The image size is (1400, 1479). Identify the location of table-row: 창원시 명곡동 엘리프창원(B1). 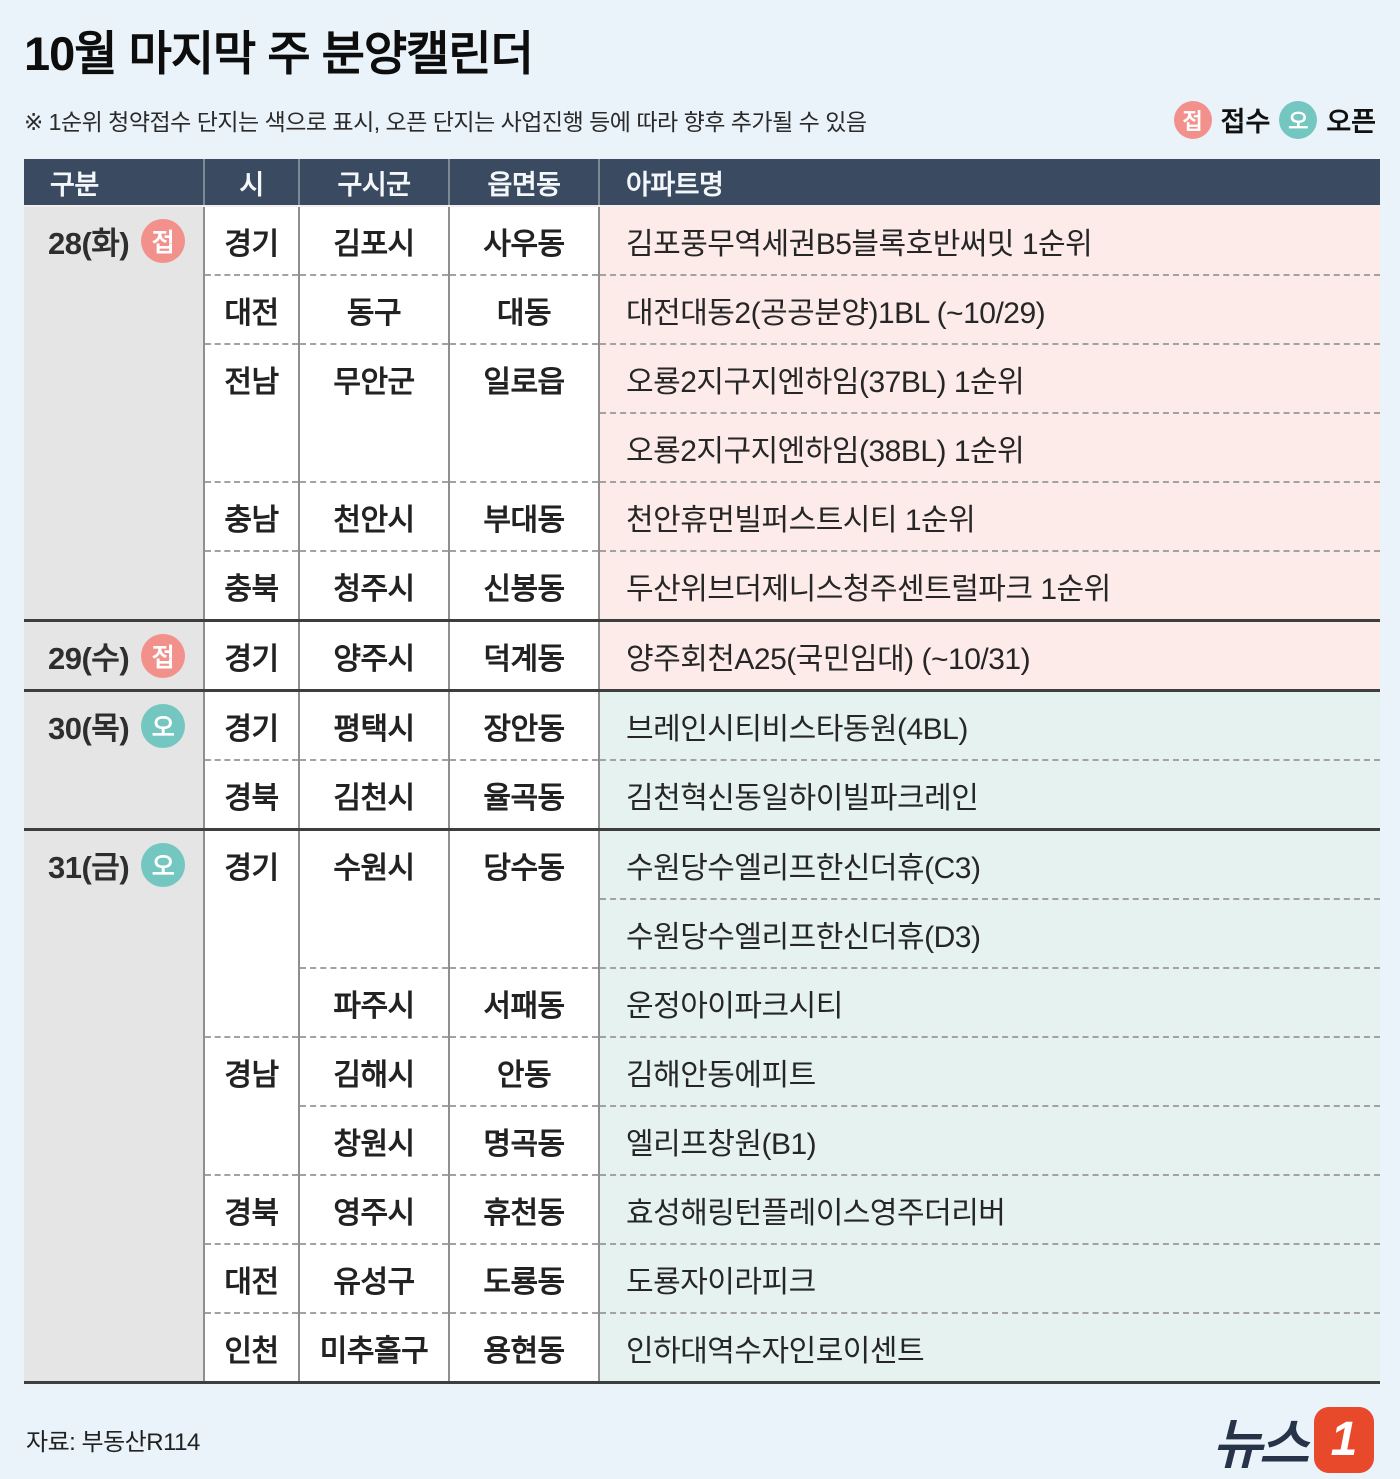
(702, 1140).